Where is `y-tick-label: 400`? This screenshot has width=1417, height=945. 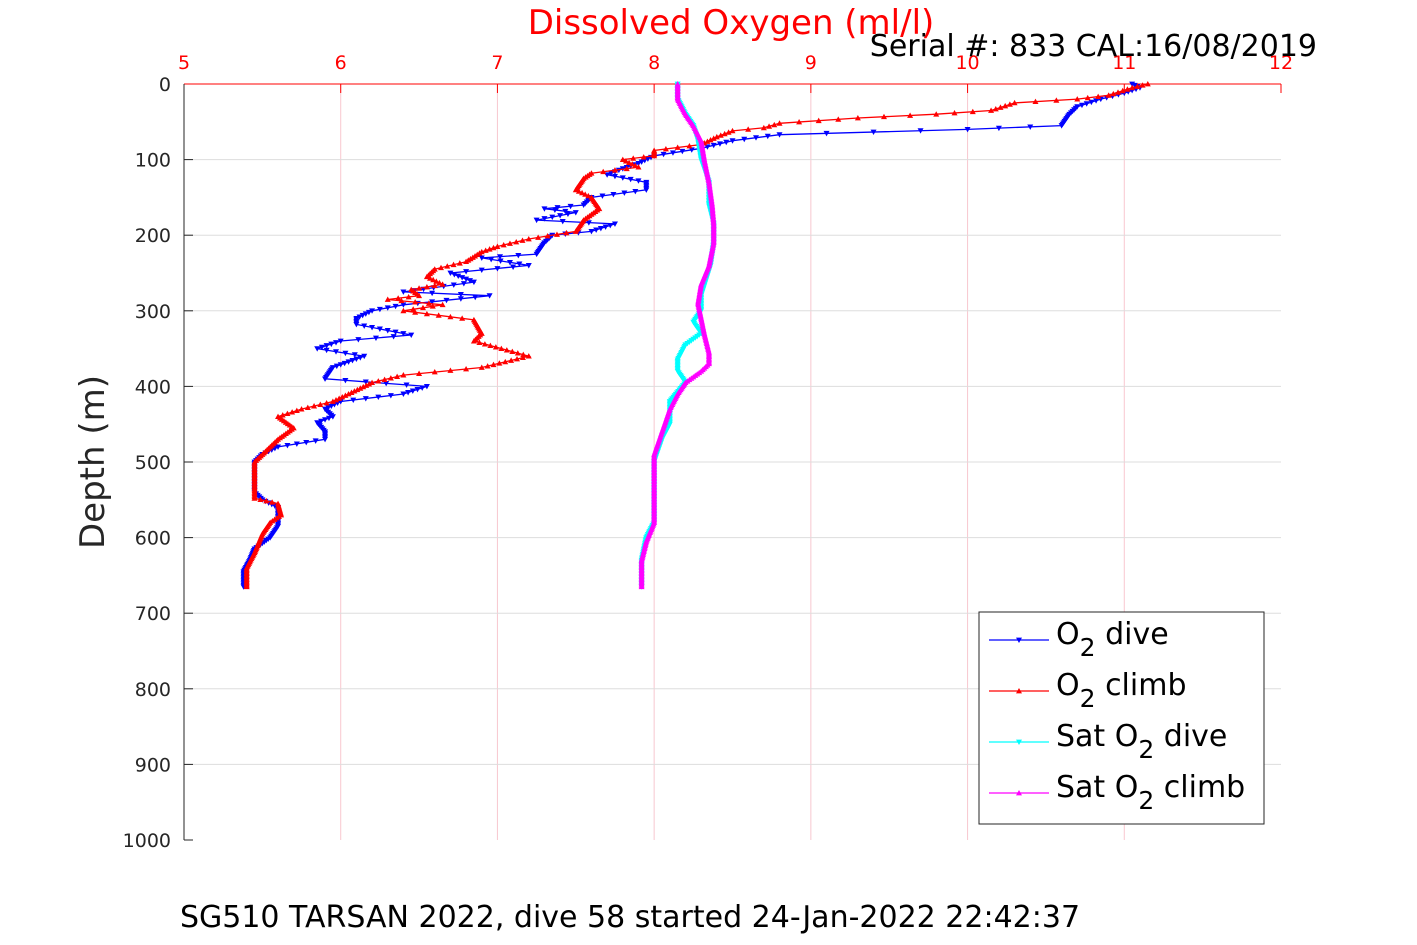
y-tick-label: 400 is located at coordinates (153, 387).